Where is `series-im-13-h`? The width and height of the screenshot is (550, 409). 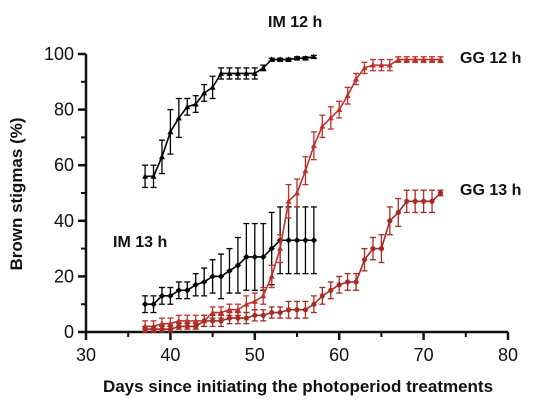 series-im-13-h is located at coordinates (229, 260).